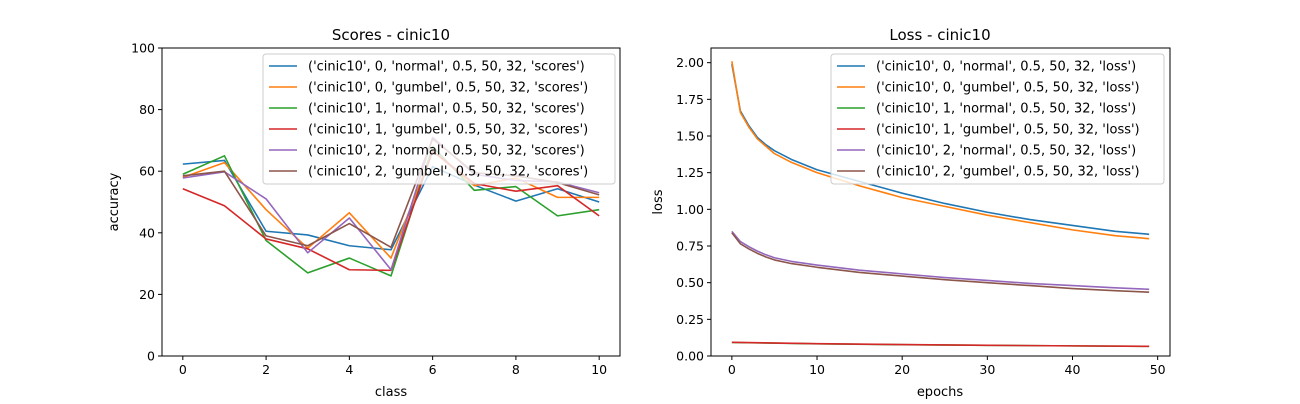 This screenshot has height=404, width=1300. I want to click on loss-y-tick-label: 1.75, so click(690, 99).